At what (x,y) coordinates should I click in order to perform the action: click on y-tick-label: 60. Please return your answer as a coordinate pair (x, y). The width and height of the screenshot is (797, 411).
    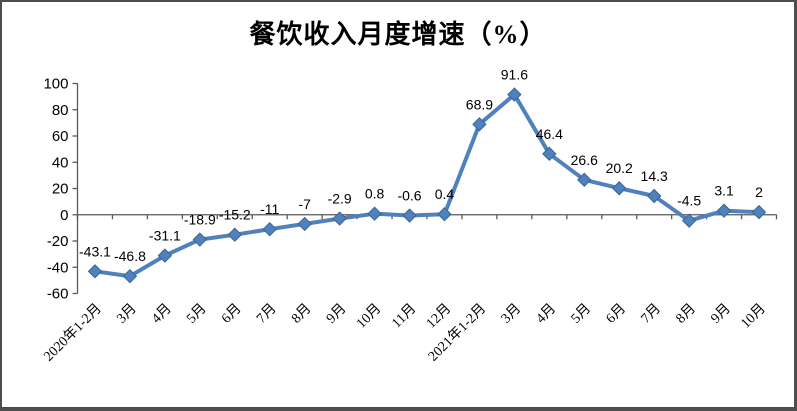
    Looking at the image, I should click on (60, 136).